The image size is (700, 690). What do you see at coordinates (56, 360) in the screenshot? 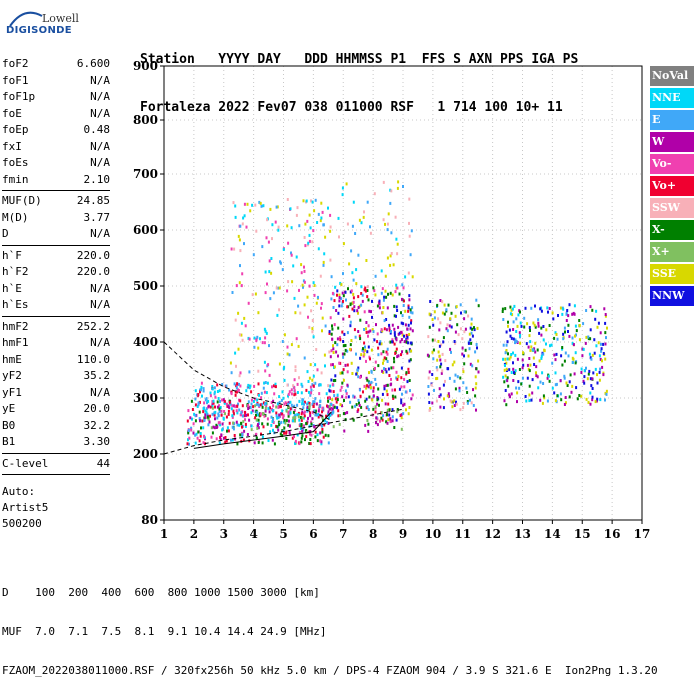
I see `param-row: hmE 110.0` at bounding box center [56, 360].